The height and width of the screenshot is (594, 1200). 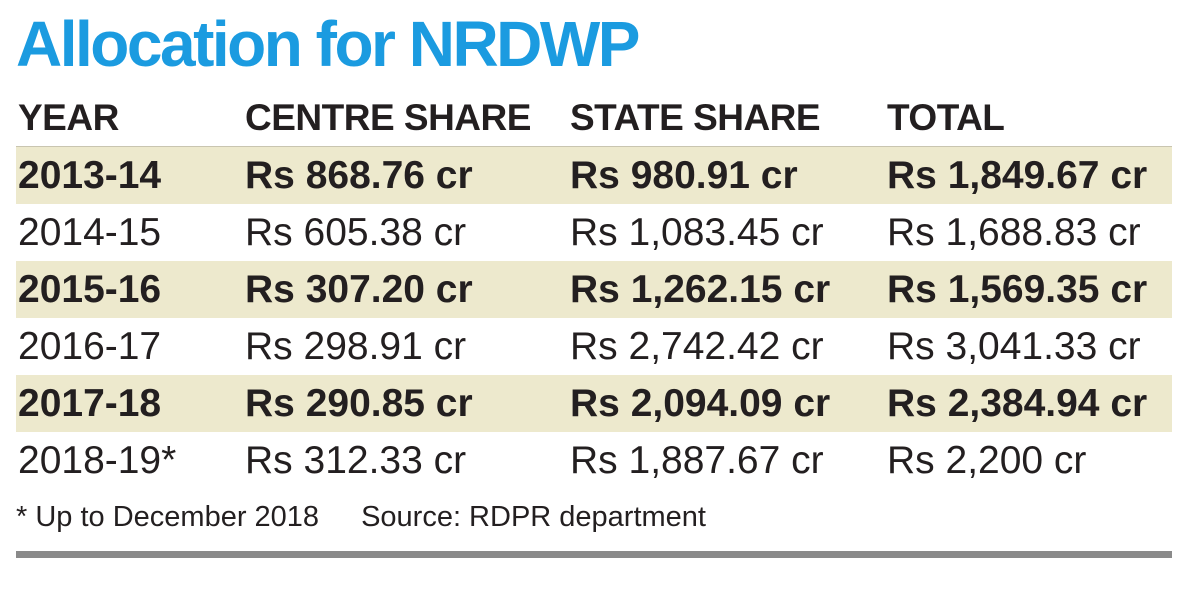 I want to click on footnote: * Up to December 2018, so click(x=168, y=517).